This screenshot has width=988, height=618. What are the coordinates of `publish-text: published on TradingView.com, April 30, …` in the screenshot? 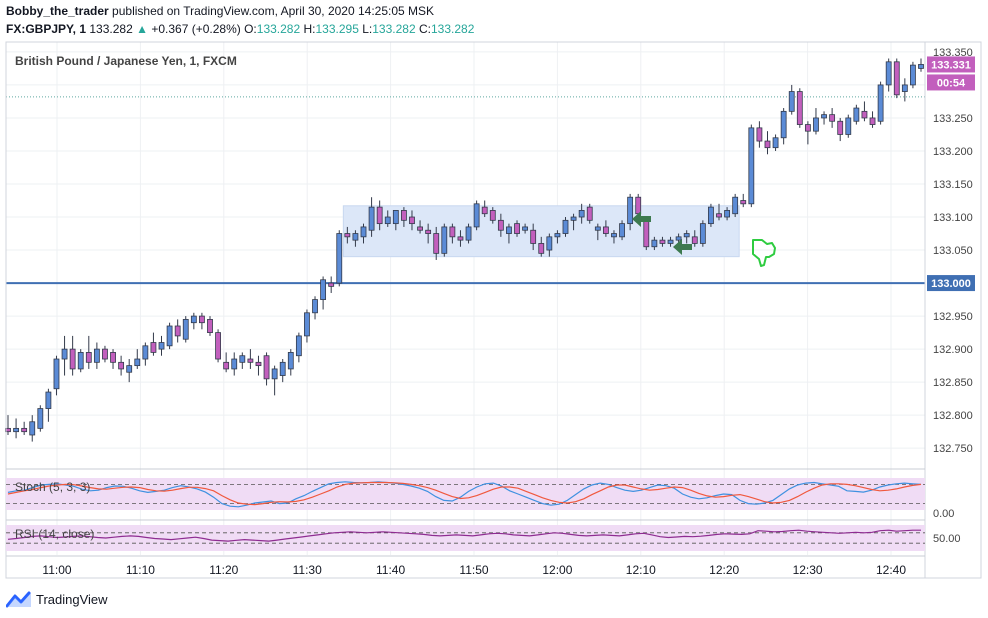 It's located at (273, 11).